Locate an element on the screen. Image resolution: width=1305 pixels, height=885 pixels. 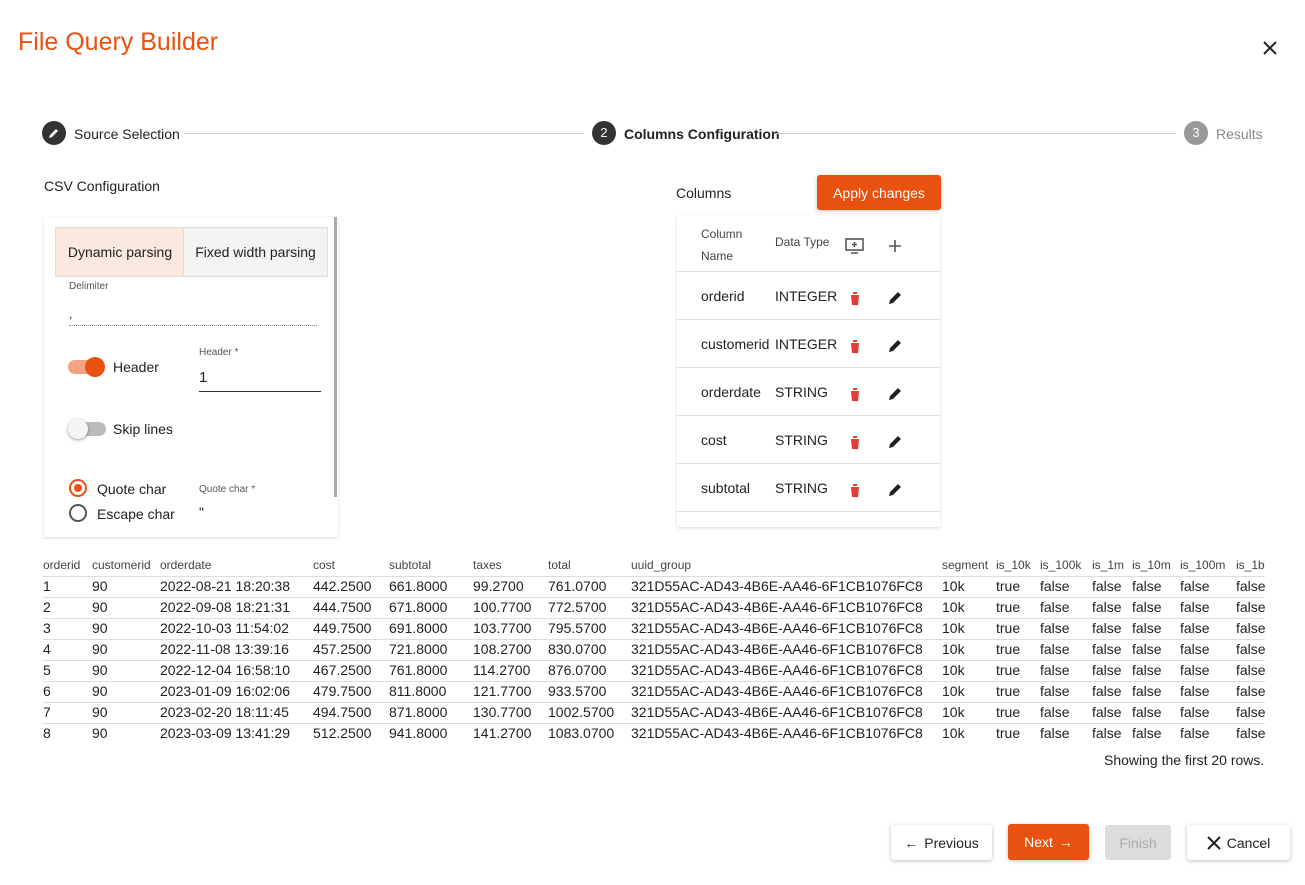
add-icon is located at coordinates (895, 246).